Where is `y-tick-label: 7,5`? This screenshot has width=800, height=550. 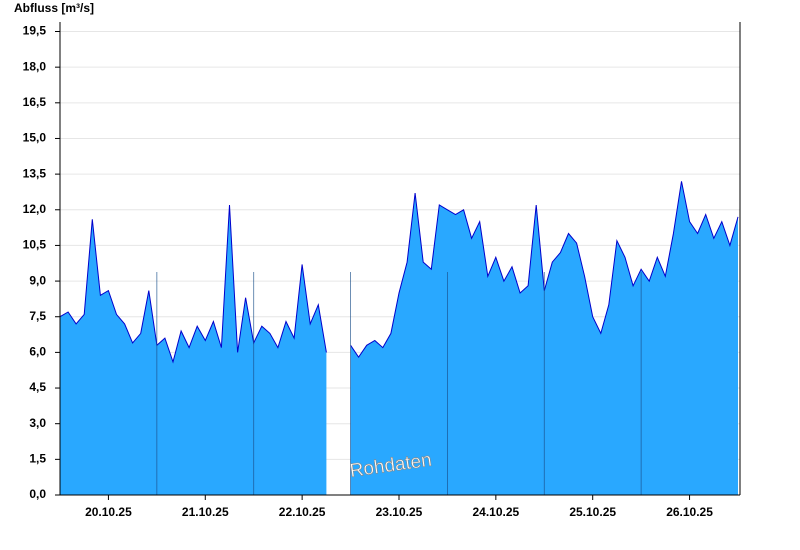 y-tick-label: 7,5 is located at coordinates (37, 316).